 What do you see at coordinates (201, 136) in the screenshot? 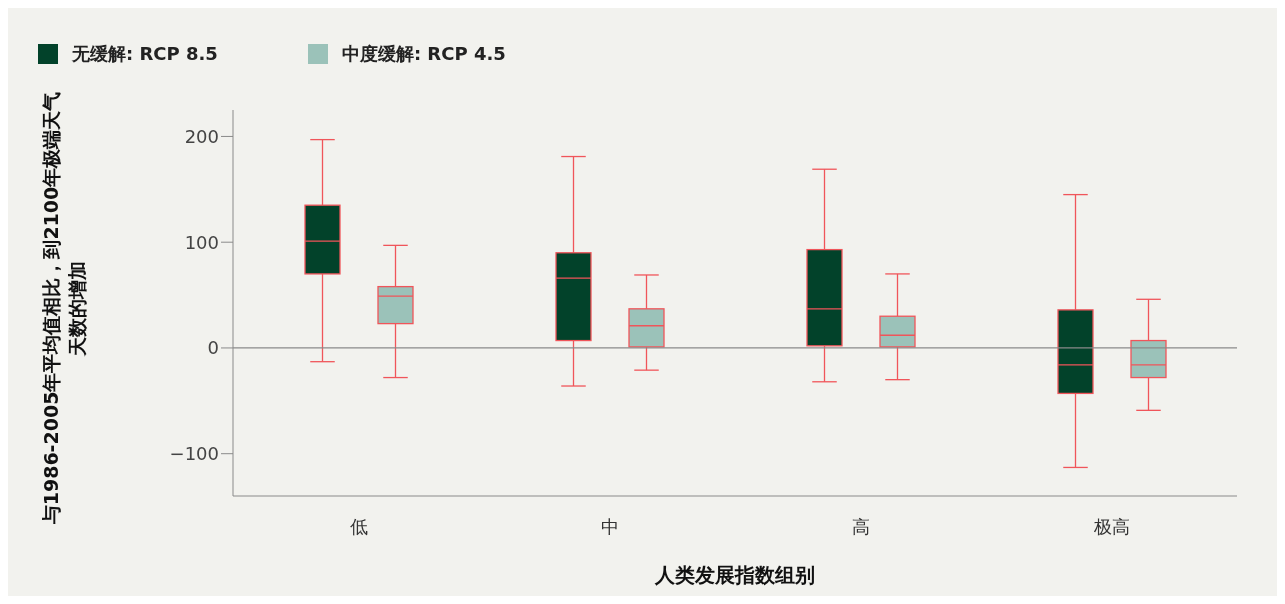
I see `y-tick-label: 200` at bounding box center [201, 136].